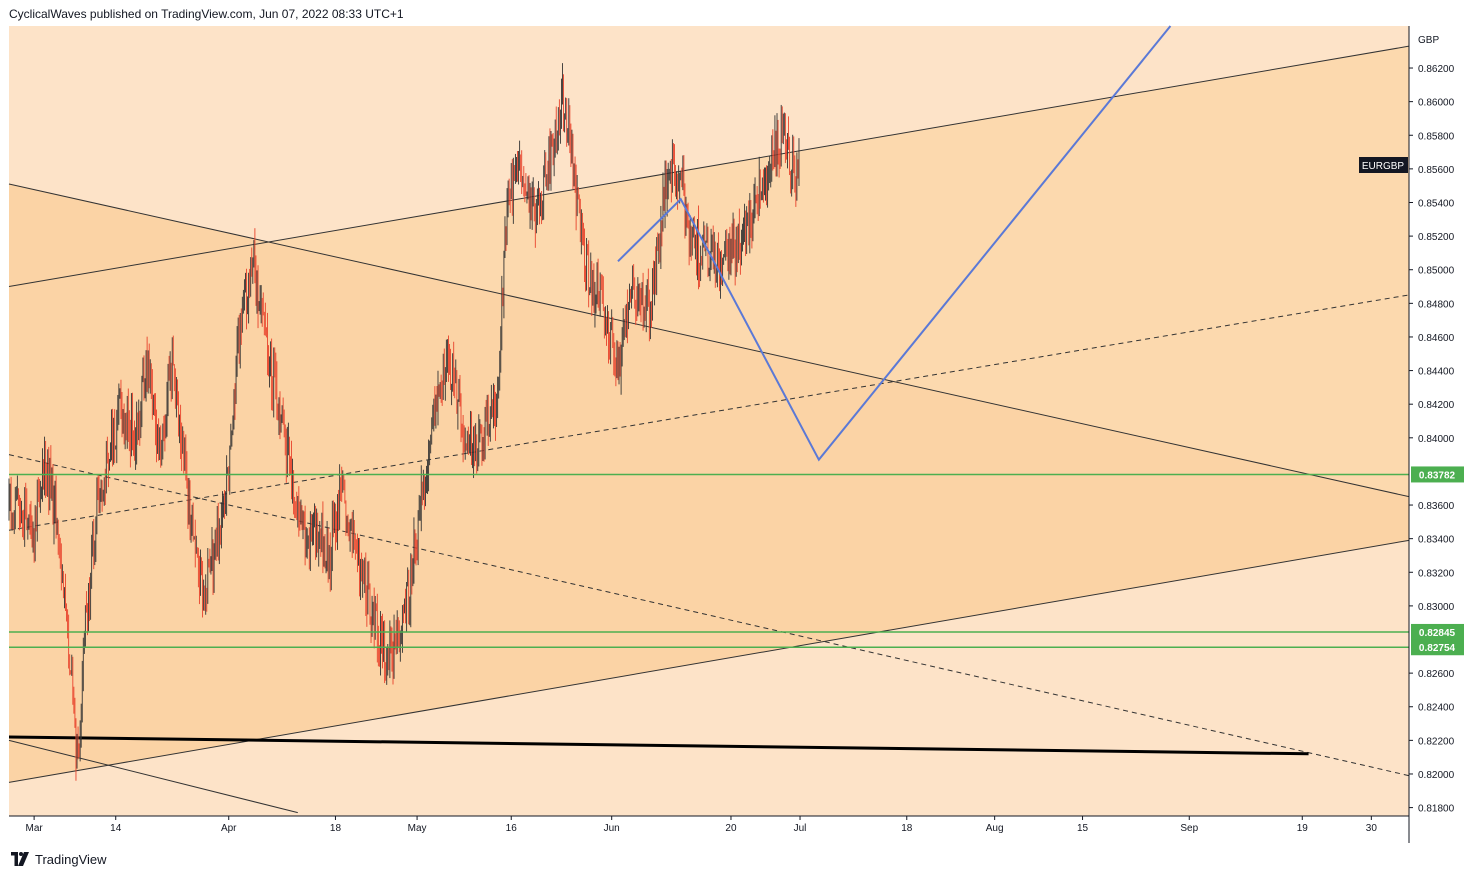 The height and width of the screenshot is (877, 1478). I want to click on x-tick-label: Sep, so click(1189, 828).